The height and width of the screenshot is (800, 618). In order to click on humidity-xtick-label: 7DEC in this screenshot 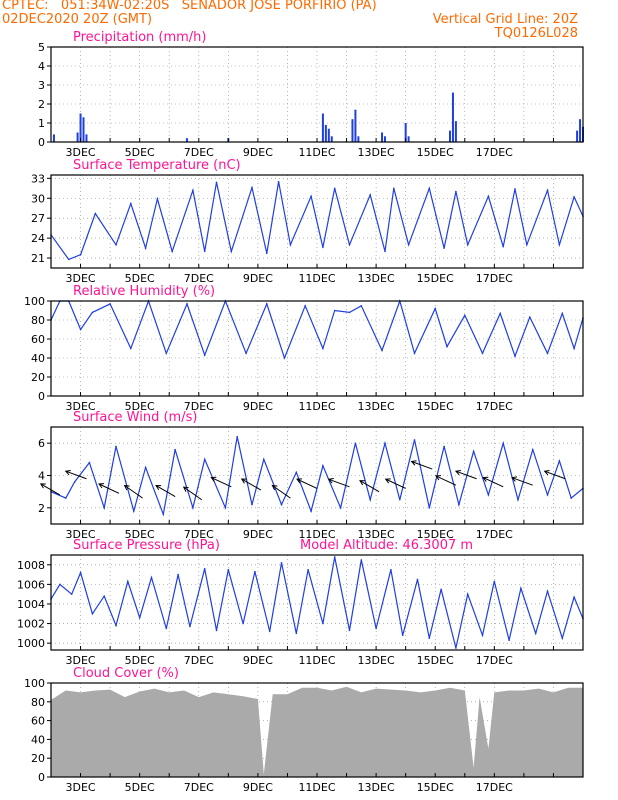, I will do `click(199, 406)`.